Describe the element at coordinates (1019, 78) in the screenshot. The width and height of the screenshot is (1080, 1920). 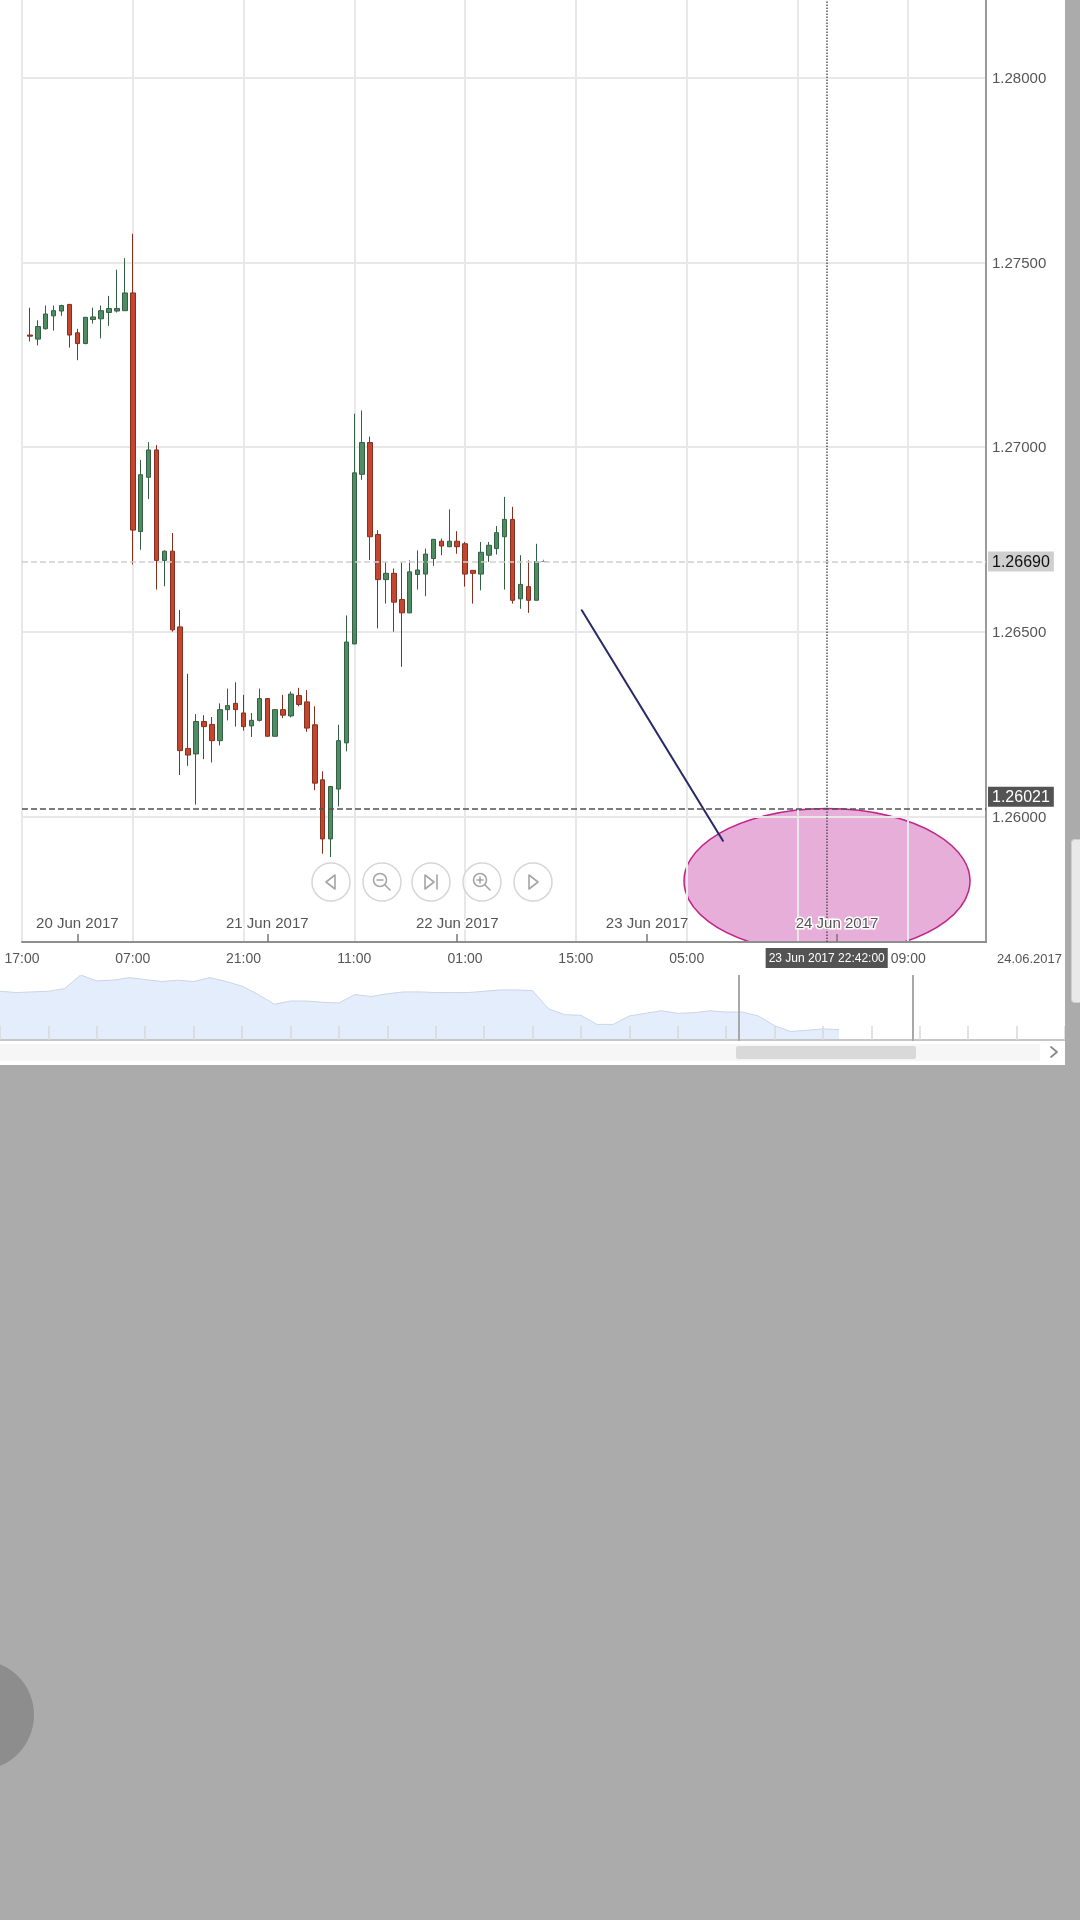
I see `y-tick-label: 1.28000` at that location.